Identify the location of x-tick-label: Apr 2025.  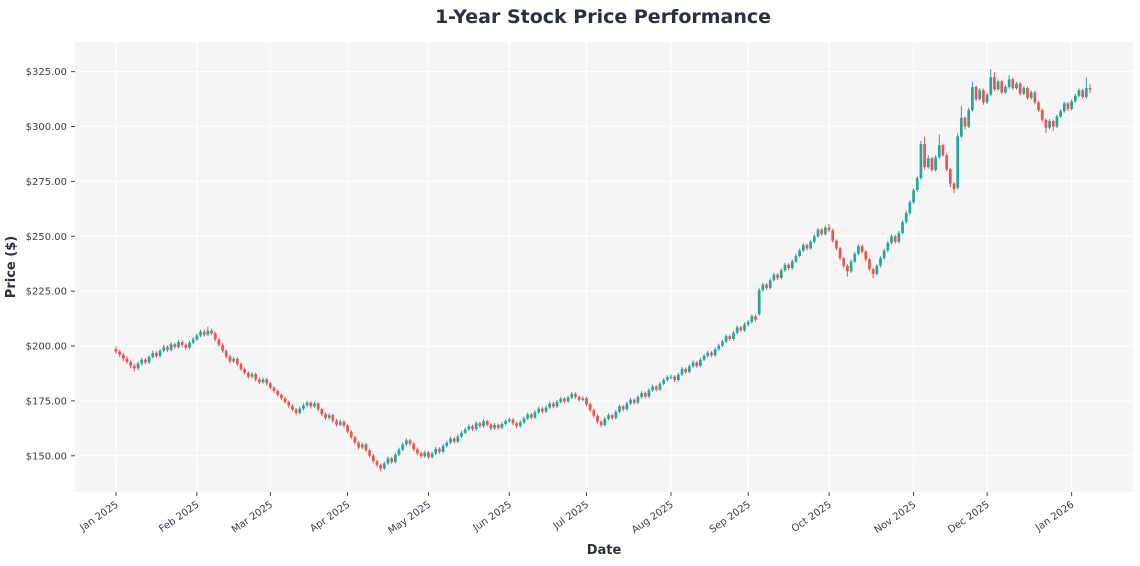
(330, 516).